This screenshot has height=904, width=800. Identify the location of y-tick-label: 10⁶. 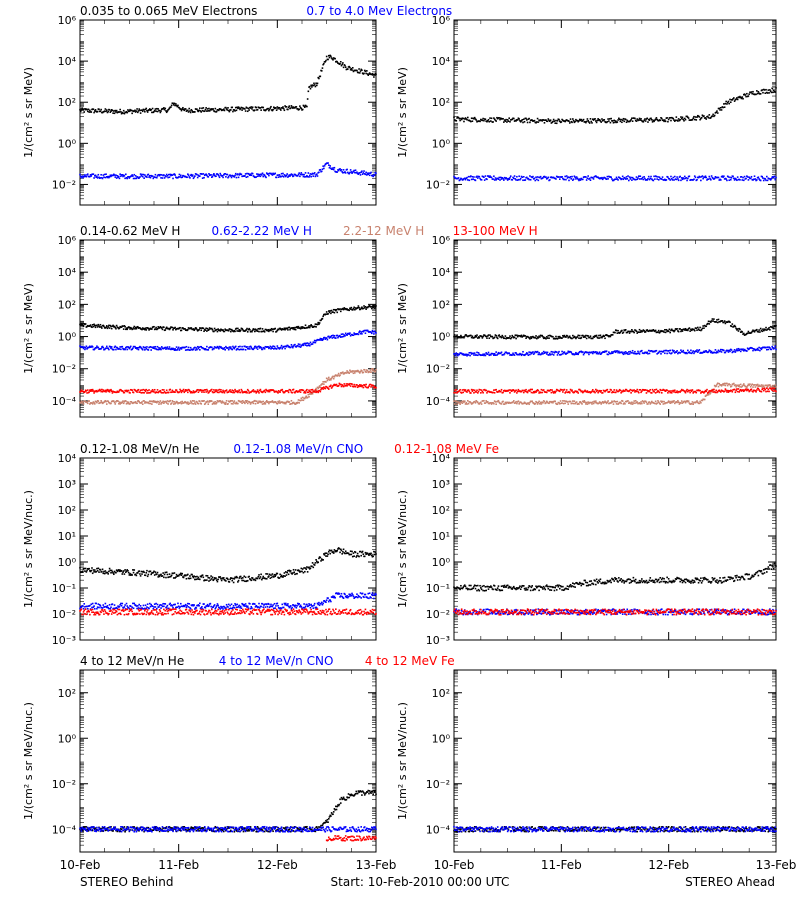
(67, 20).